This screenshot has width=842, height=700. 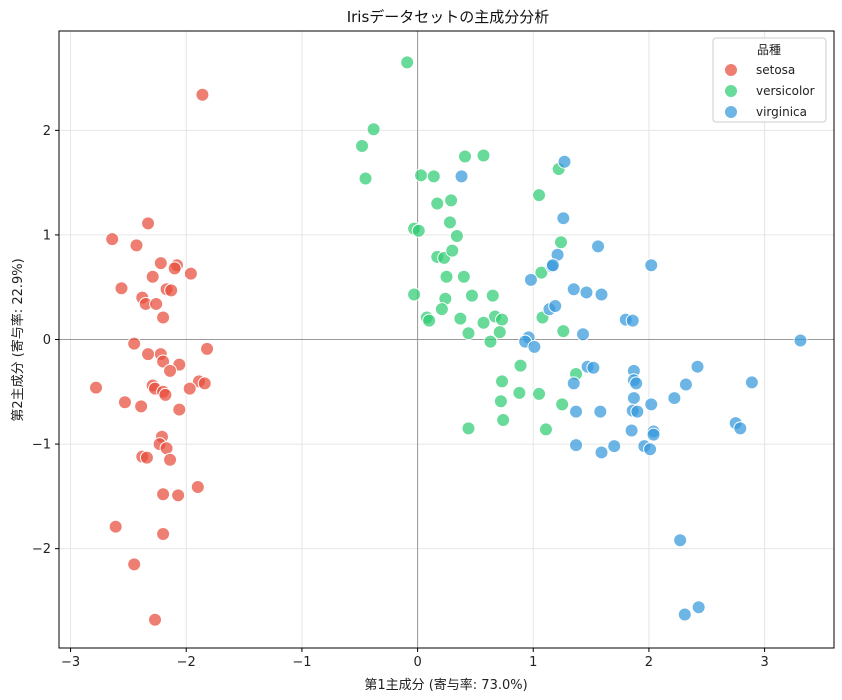 I want to click on legend-label: setosa, so click(x=775, y=70).